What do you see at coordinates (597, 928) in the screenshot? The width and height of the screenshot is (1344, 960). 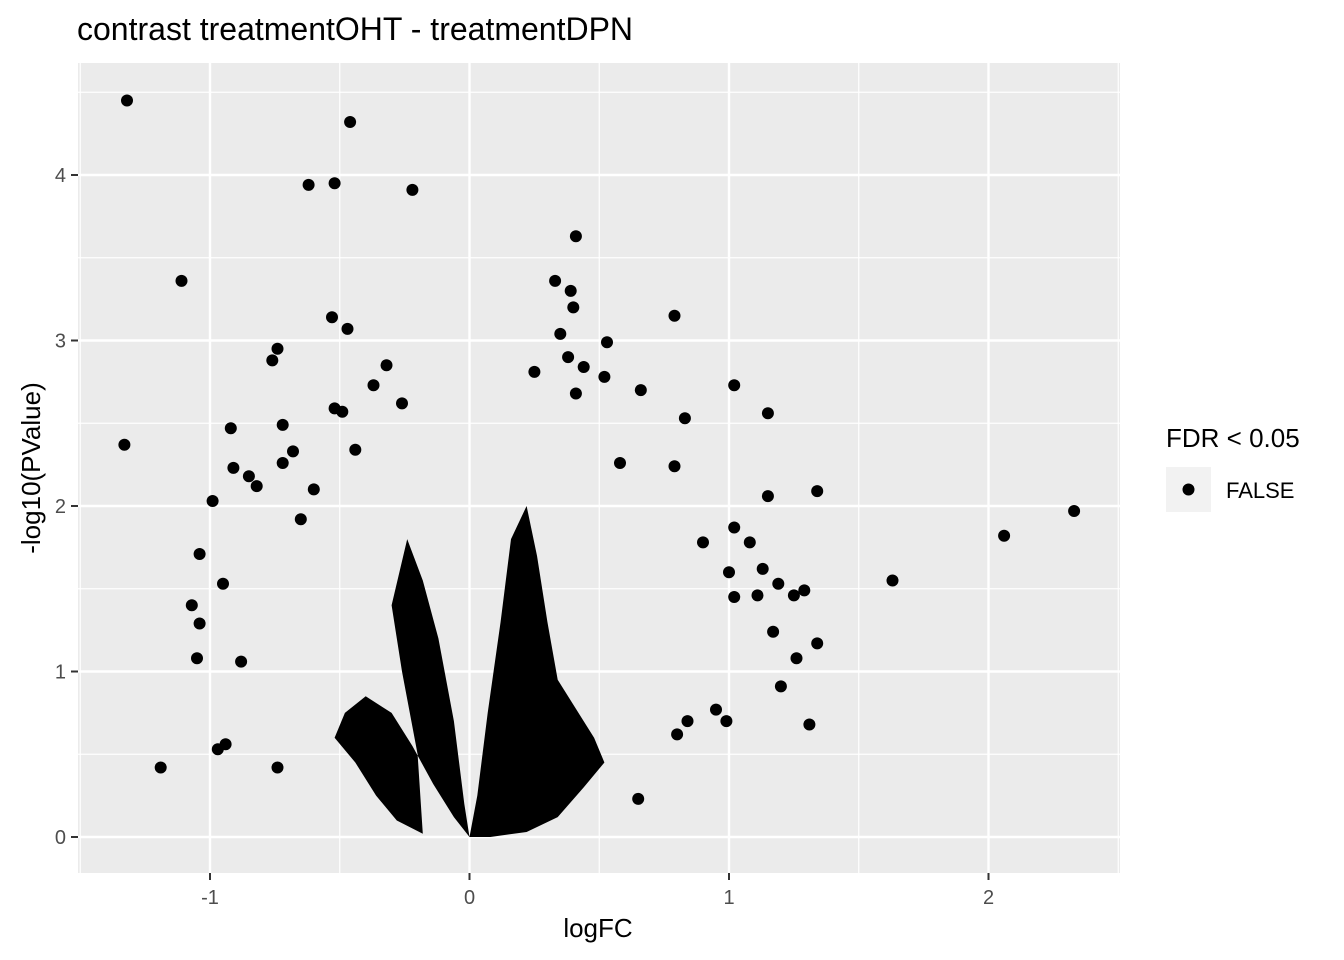 I see `x-axis-title: logFC` at bounding box center [597, 928].